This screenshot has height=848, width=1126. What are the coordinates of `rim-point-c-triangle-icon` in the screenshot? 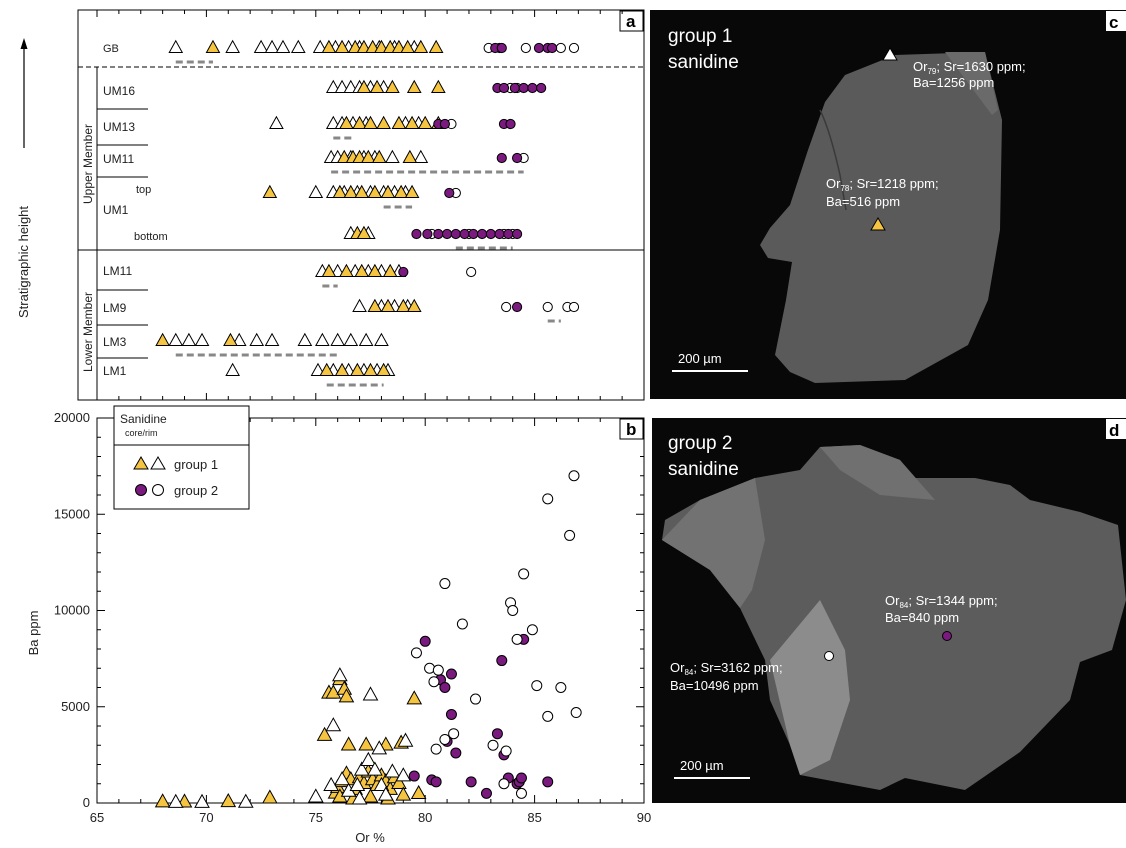 It's located at (890, 54).